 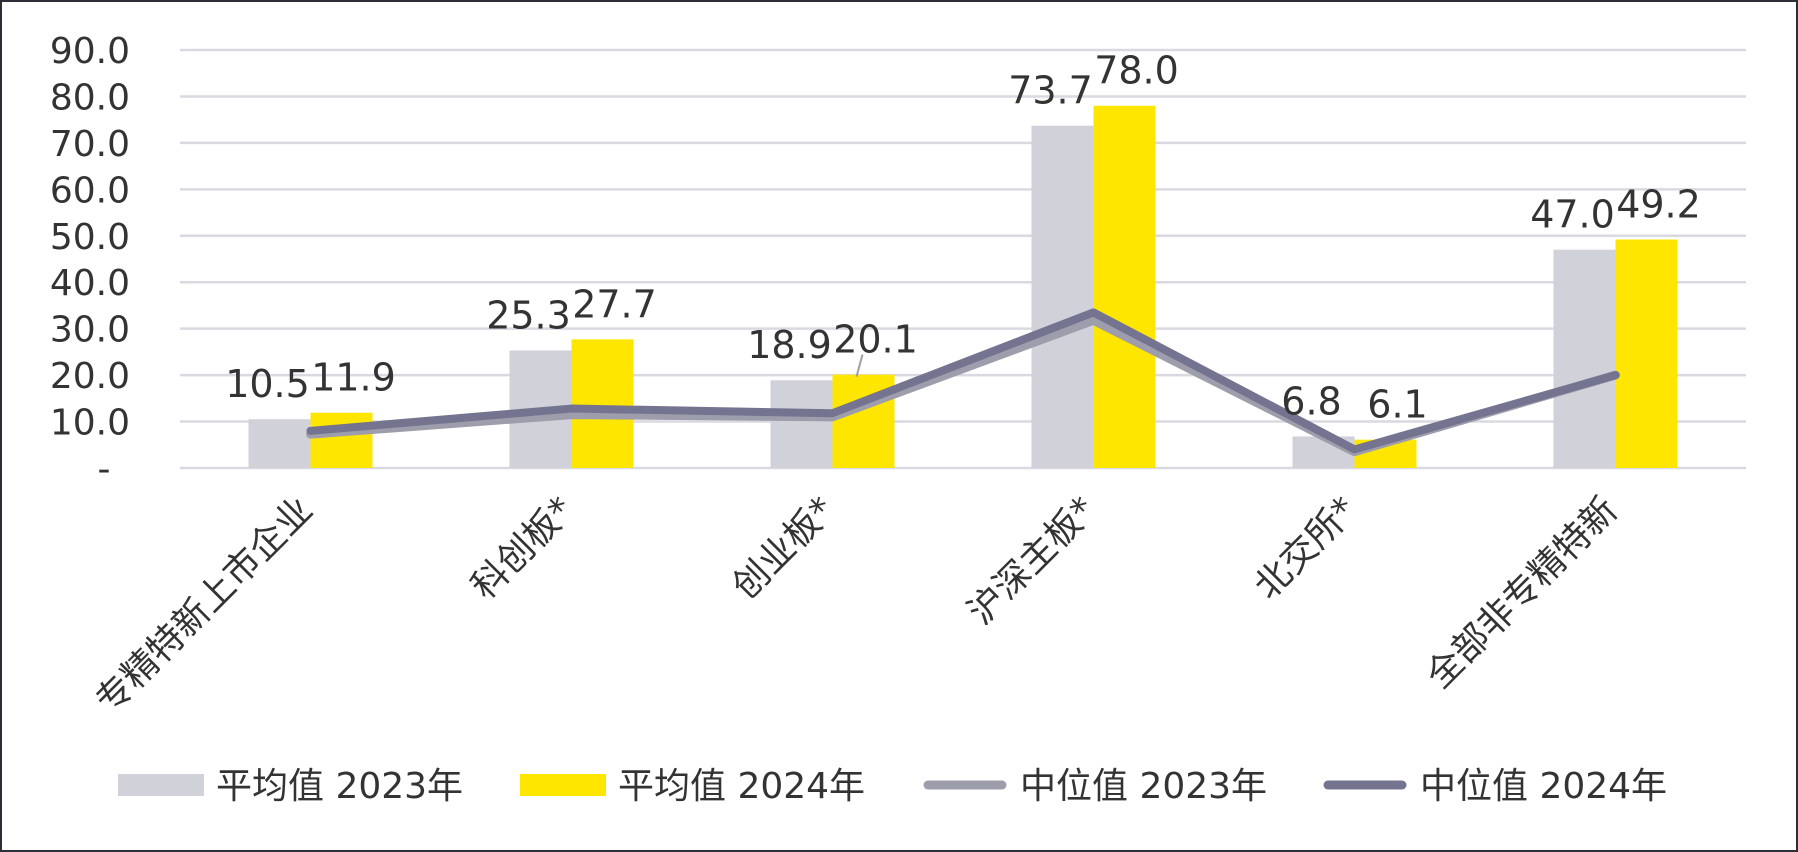 What do you see at coordinates (523, 548) in the screenshot?
I see `category-label: 科创板*` at bounding box center [523, 548].